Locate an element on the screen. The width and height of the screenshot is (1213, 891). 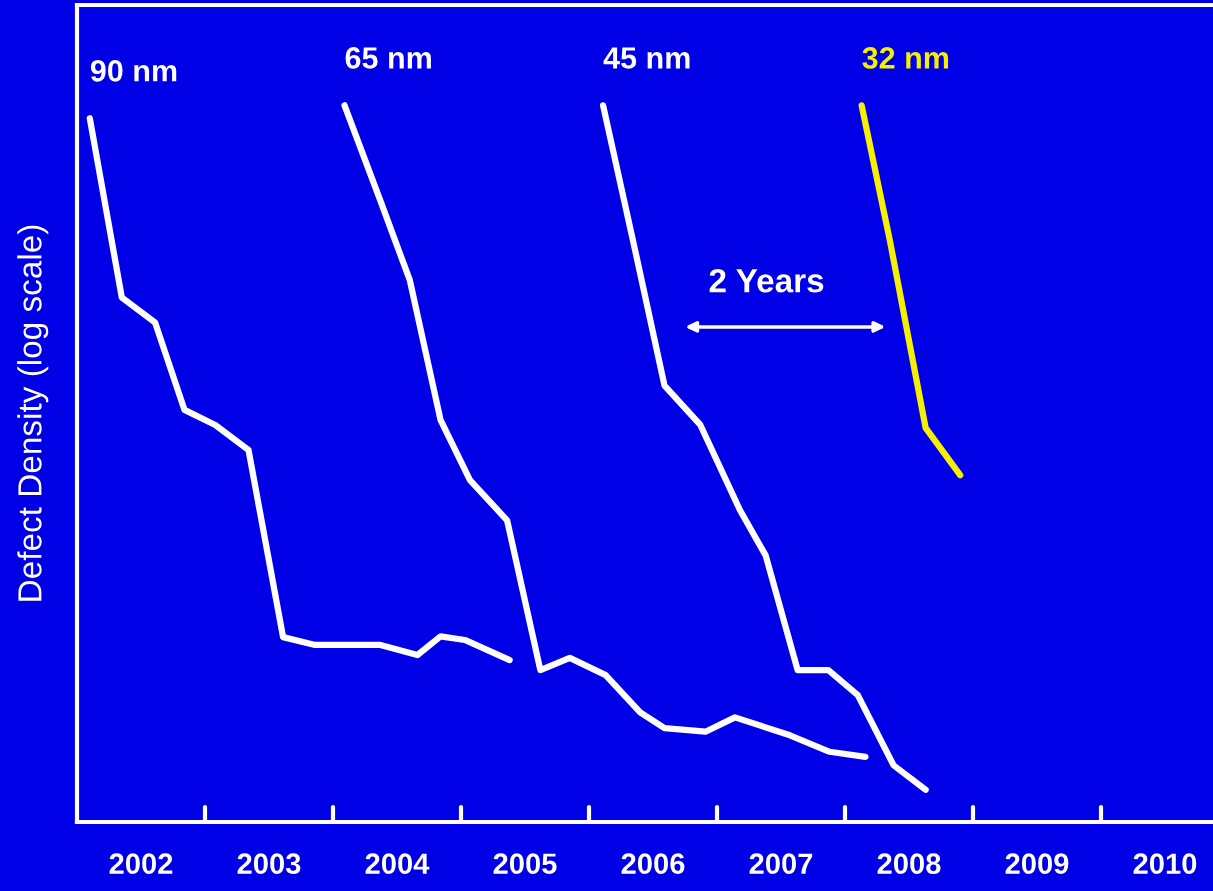
y-axis-title: Defect Density (log scale) is located at coordinates (33, 413).